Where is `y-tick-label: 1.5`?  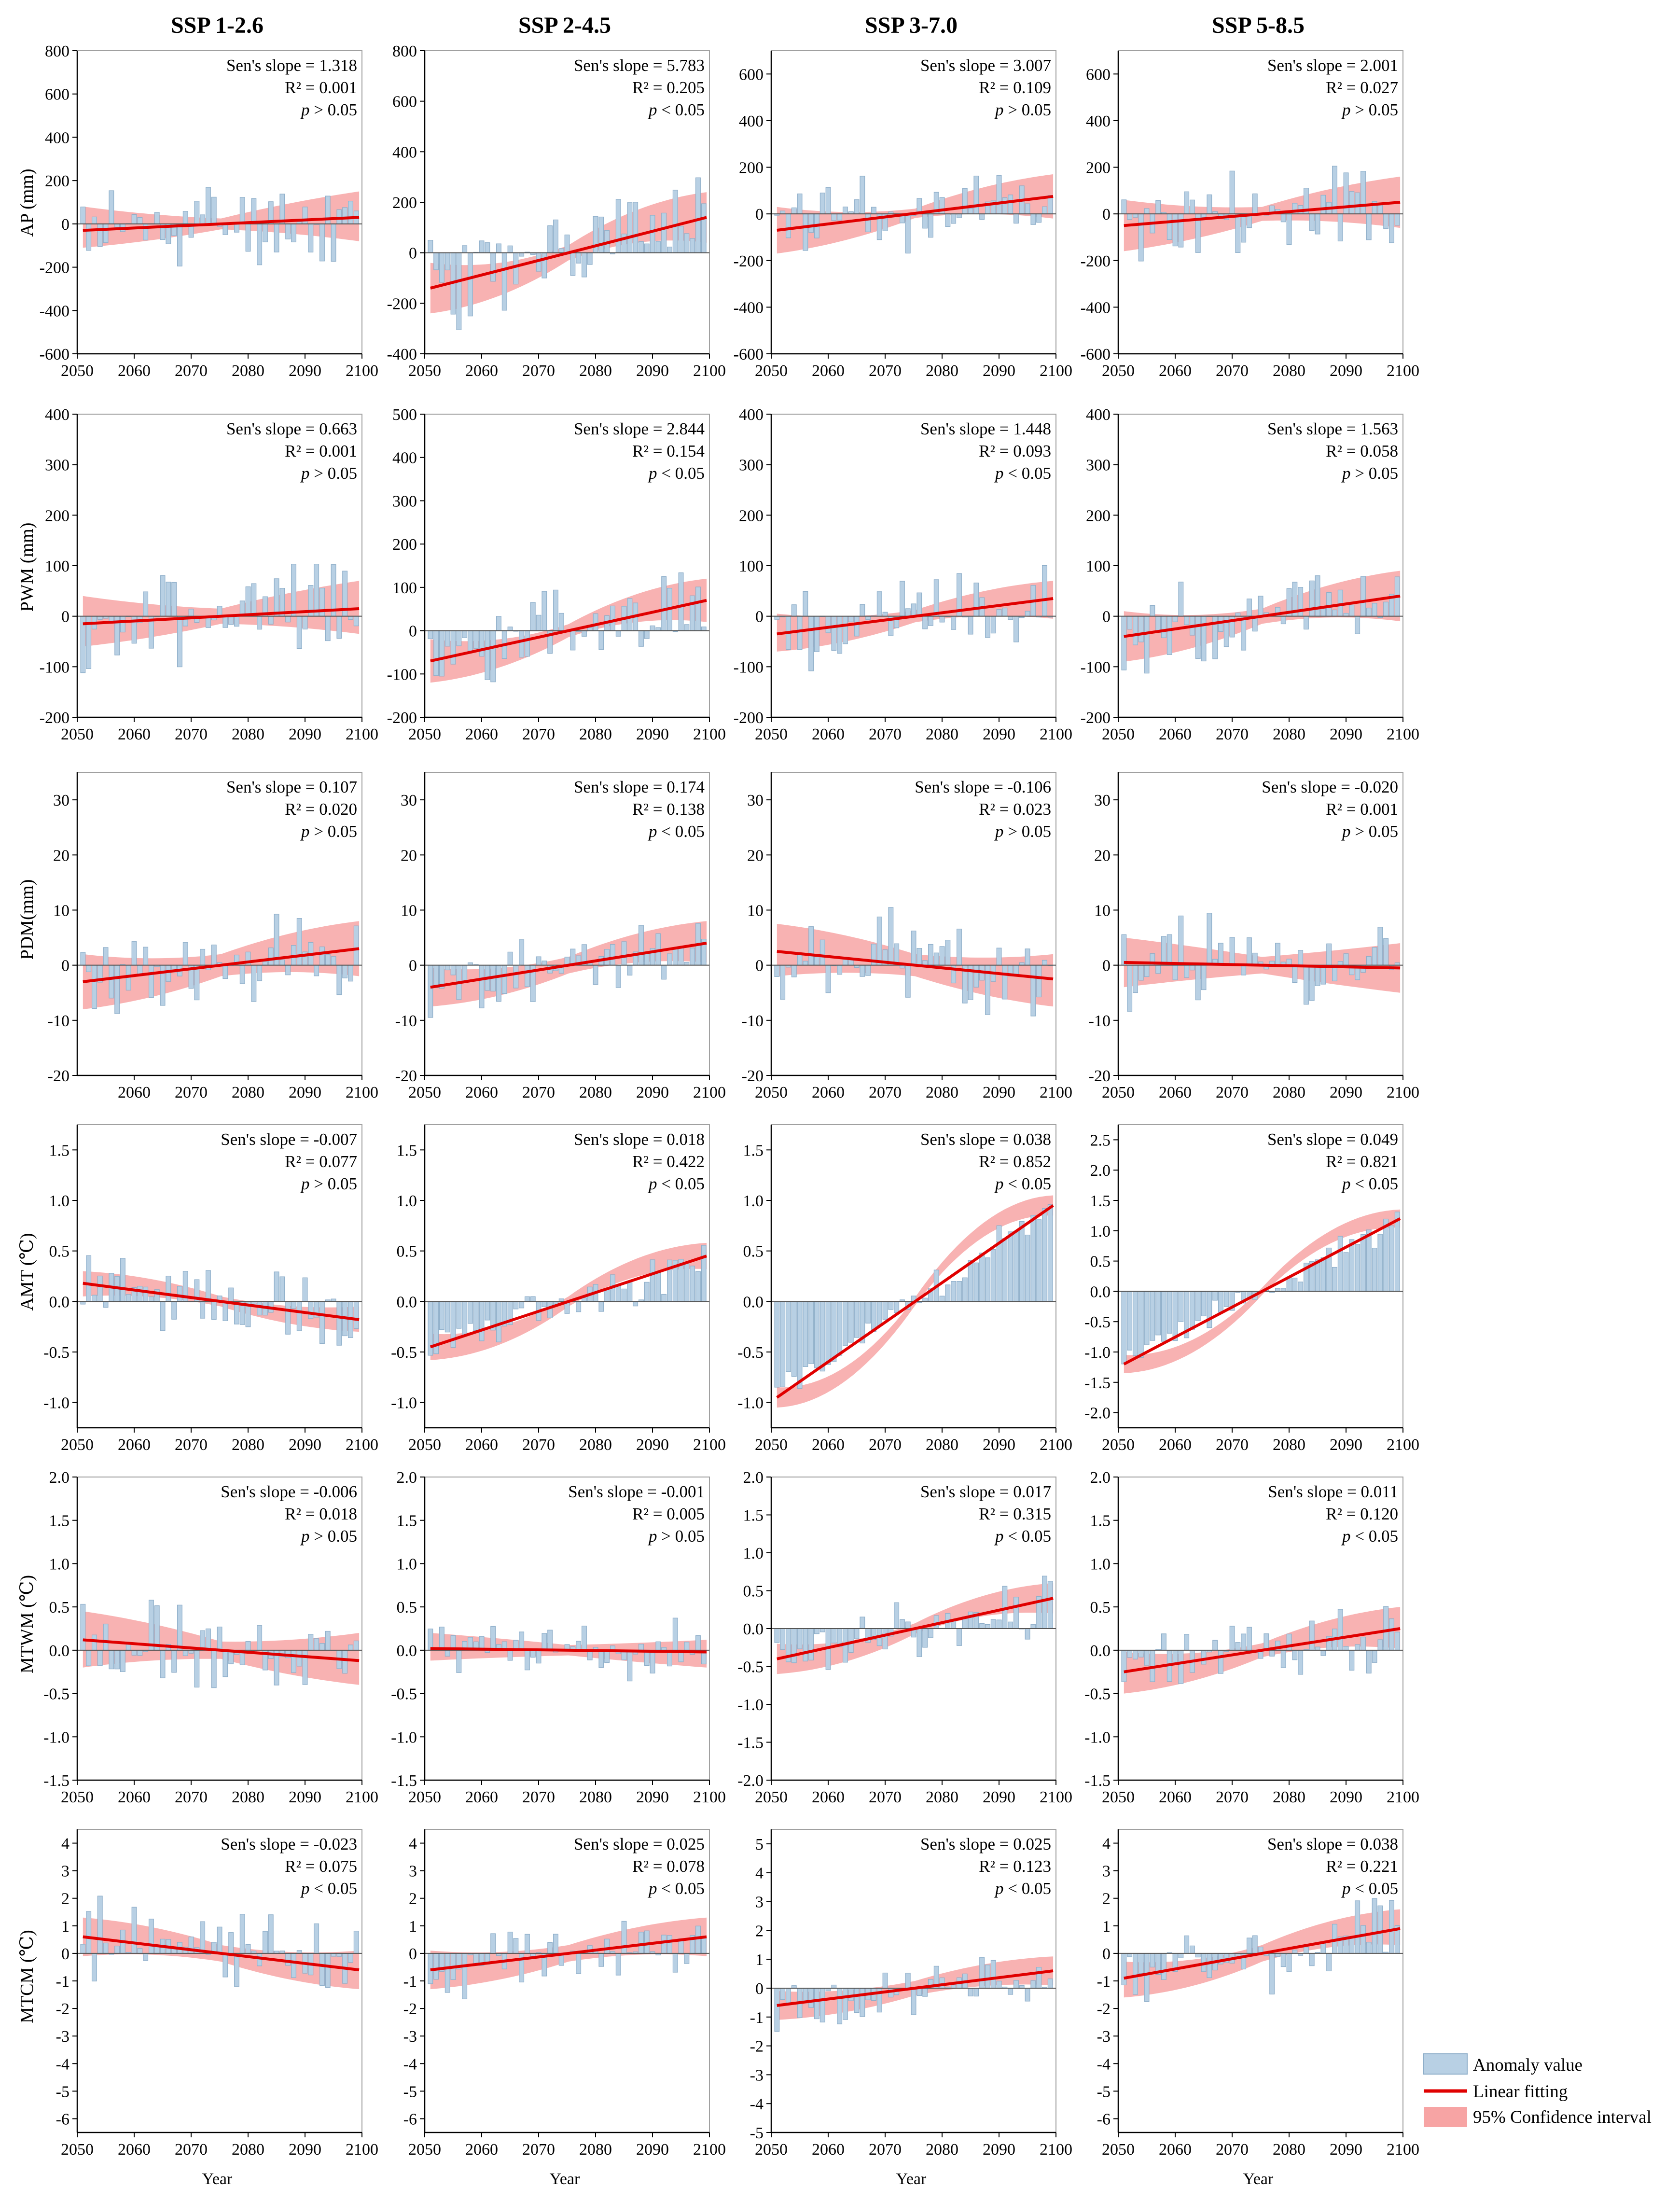
y-tick-label: 1.5 is located at coordinates (407, 1150).